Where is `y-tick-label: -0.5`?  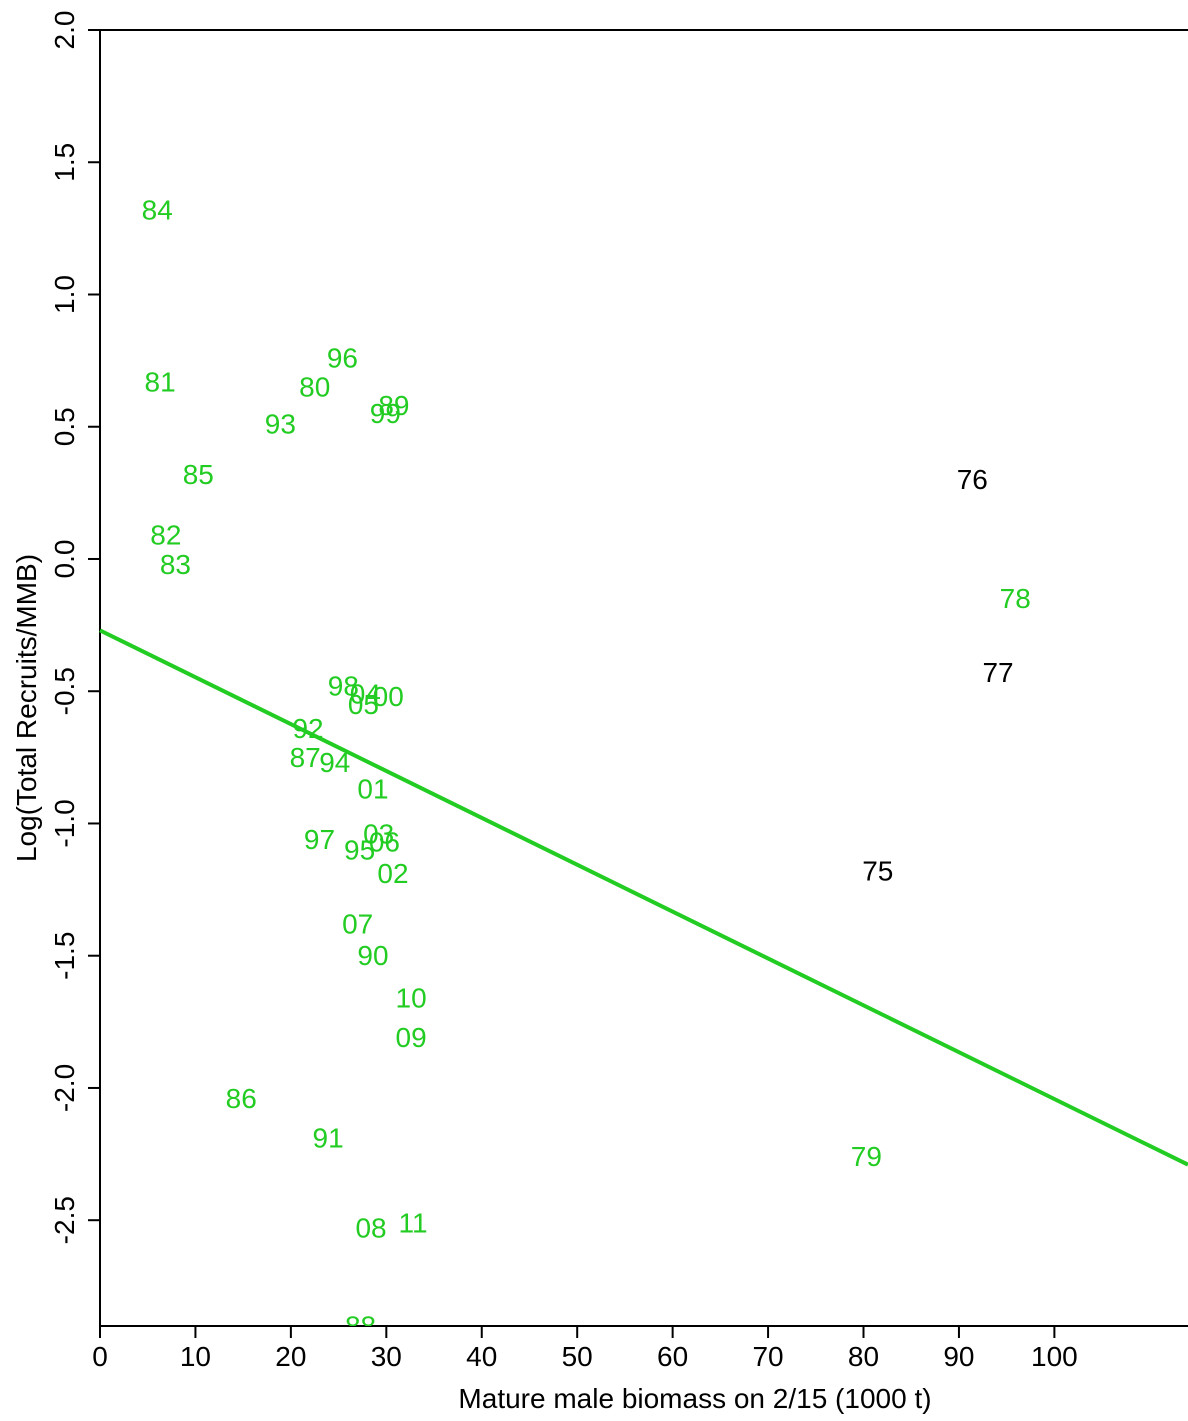
y-tick-label: -0.5 is located at coordinates (64, 691).